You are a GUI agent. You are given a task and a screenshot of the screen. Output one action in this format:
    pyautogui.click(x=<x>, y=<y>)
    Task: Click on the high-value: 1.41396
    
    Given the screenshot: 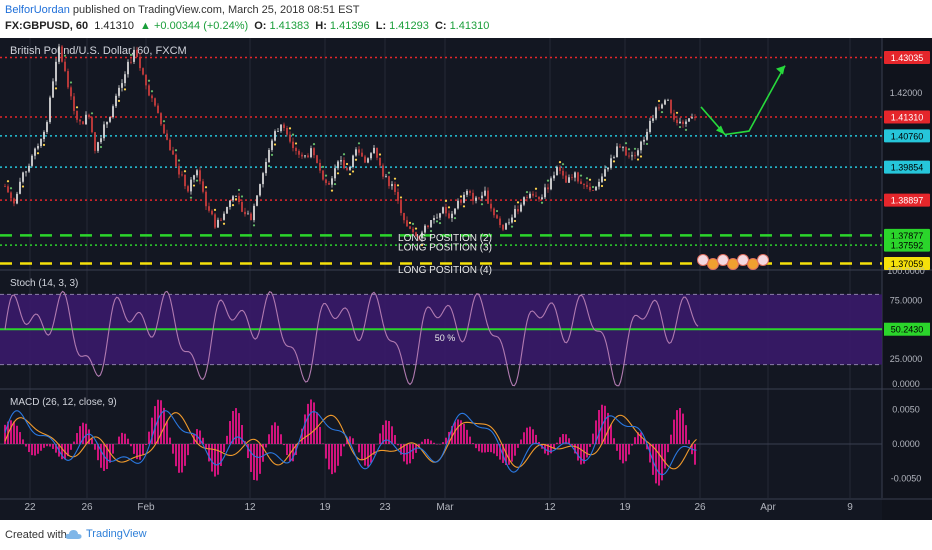 What is the action you would take?
    pyautogui.click(x=349, y=26)
    